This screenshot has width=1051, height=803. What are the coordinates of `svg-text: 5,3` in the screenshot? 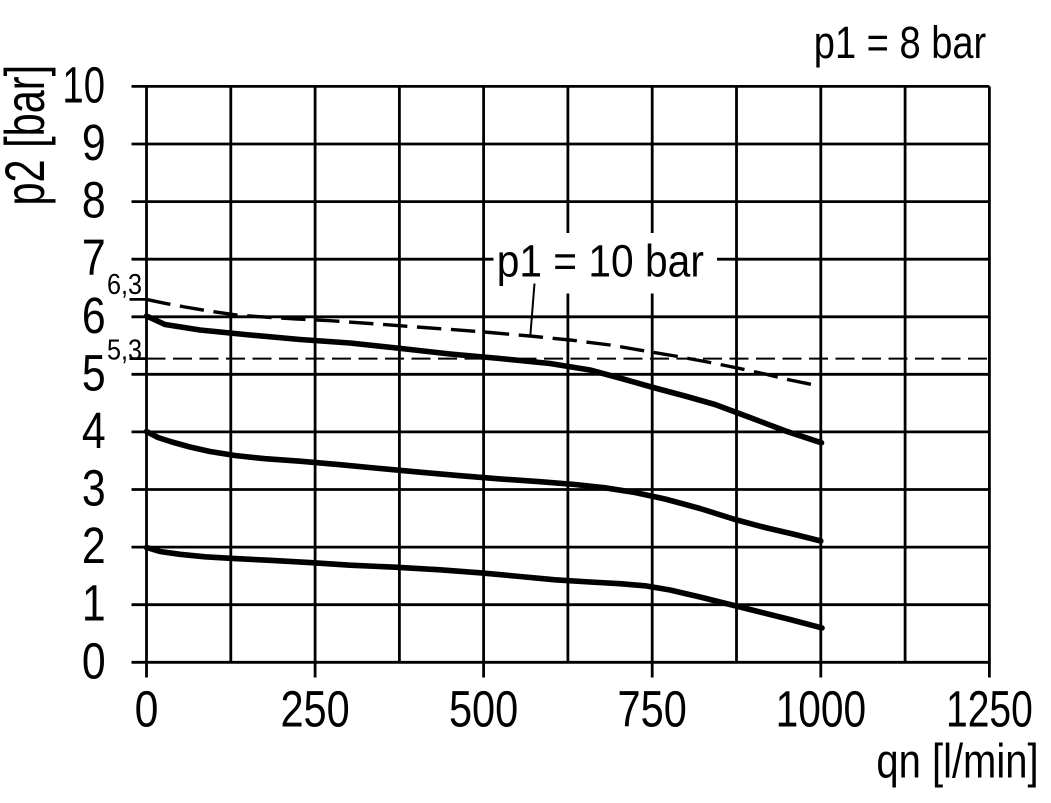 It's located at (124, 351).